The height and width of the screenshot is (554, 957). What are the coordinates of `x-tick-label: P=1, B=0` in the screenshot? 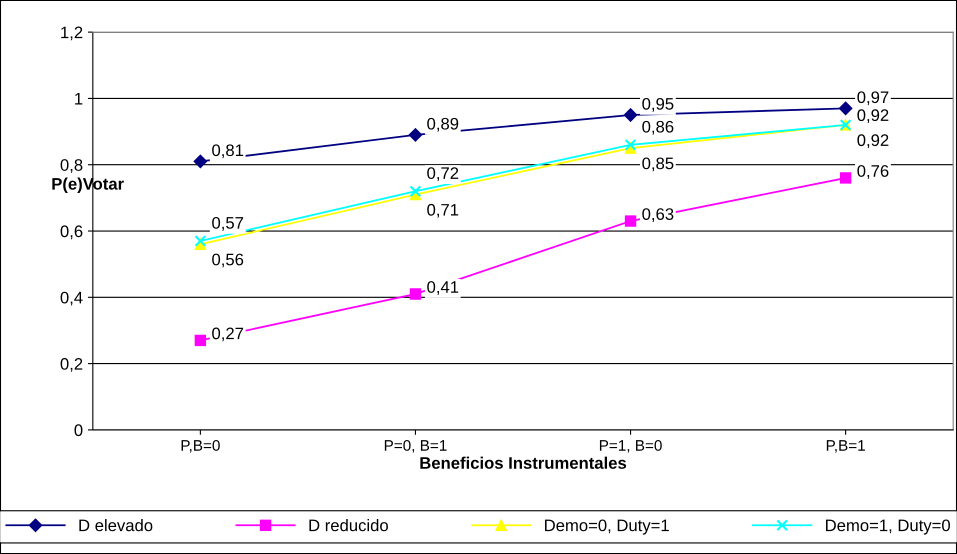 It's located at (631, 446).